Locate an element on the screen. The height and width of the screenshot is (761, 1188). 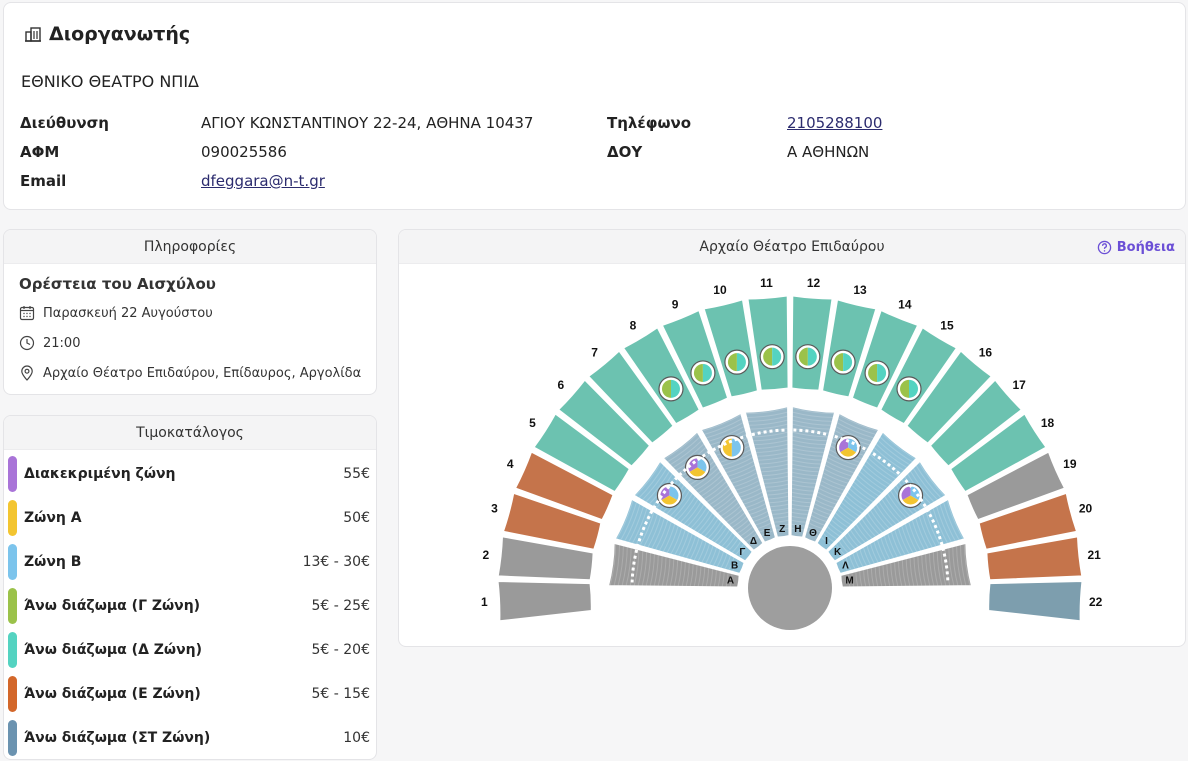
upper-sector-16: 16 is located at coordinates (949, 395).